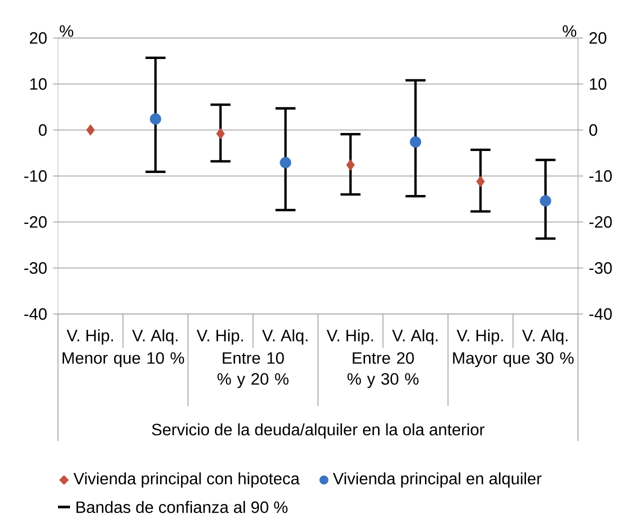 This screenshot has height=517, width=622. I want to click on text: Entre 20 % y 30 %, so click(382, 370).